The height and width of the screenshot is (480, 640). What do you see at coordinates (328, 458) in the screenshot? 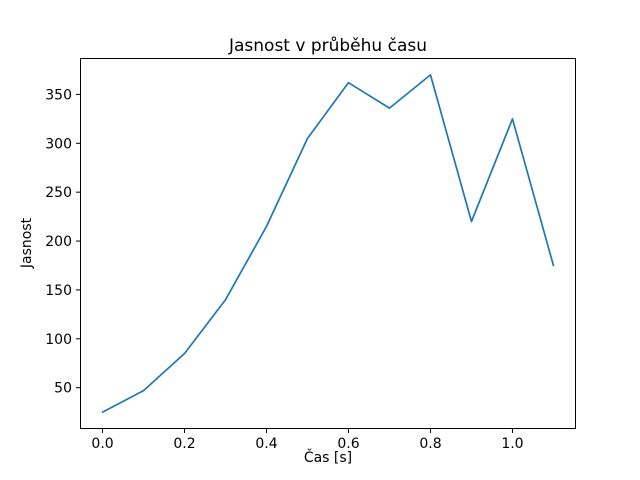
I see `x-axis-label: Čas [s]` at bounding box center [328, 458].